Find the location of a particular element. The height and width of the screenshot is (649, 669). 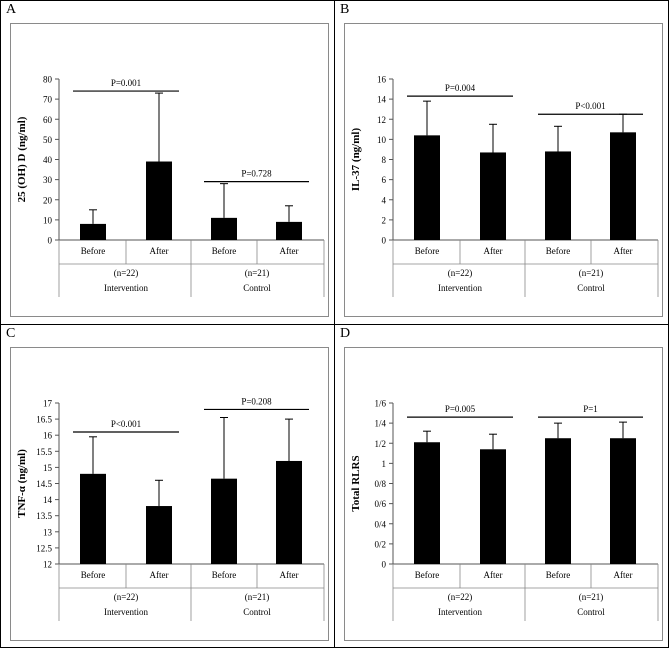

y-tick-label: 50 is located at coordinates (48, 140).